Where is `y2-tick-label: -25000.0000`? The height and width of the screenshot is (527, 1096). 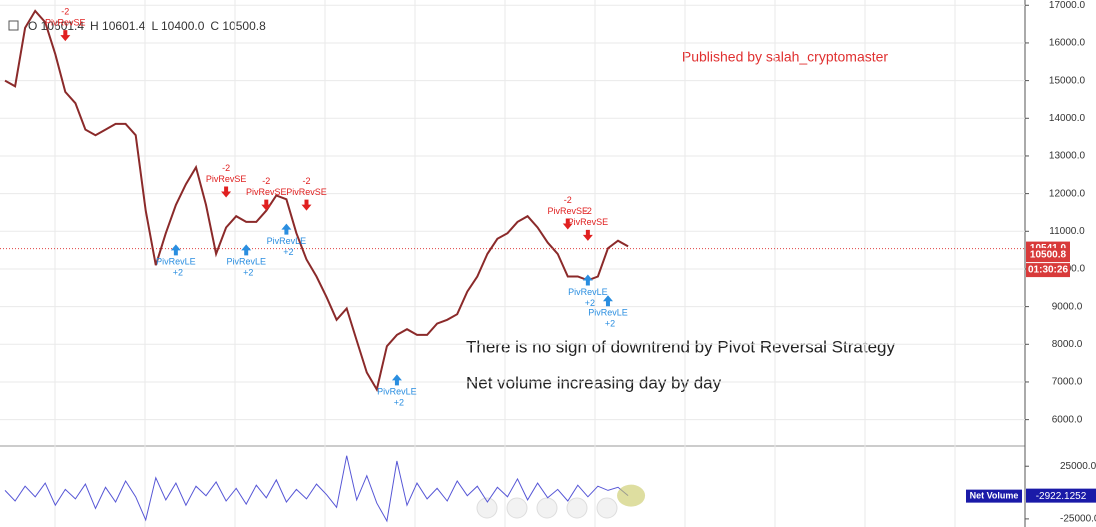
y2-tick-label: -25000.0000 is located at coordinates (1078, 519).